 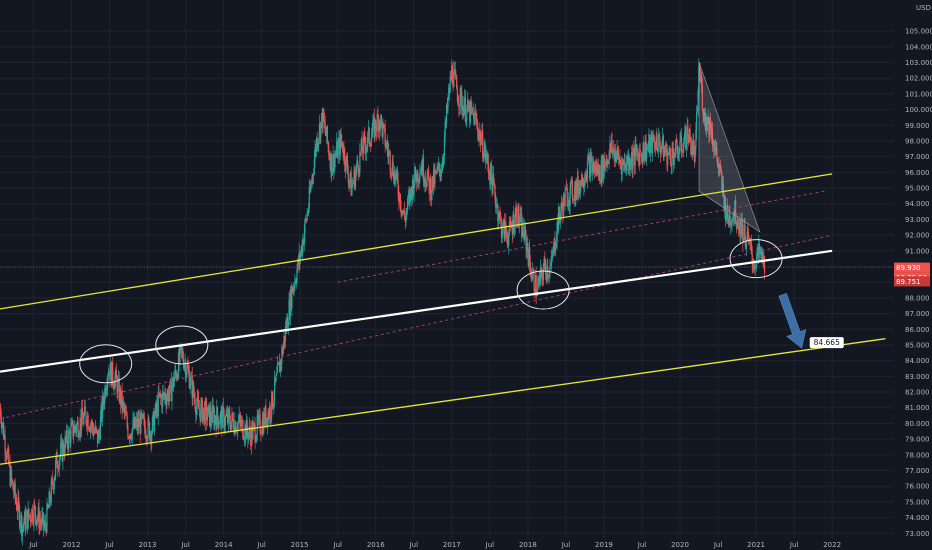 What do you see at coordinates (642, 545) in the screenshot?
I see `time-tick-label: Jul` at bounding box center [642, 545].